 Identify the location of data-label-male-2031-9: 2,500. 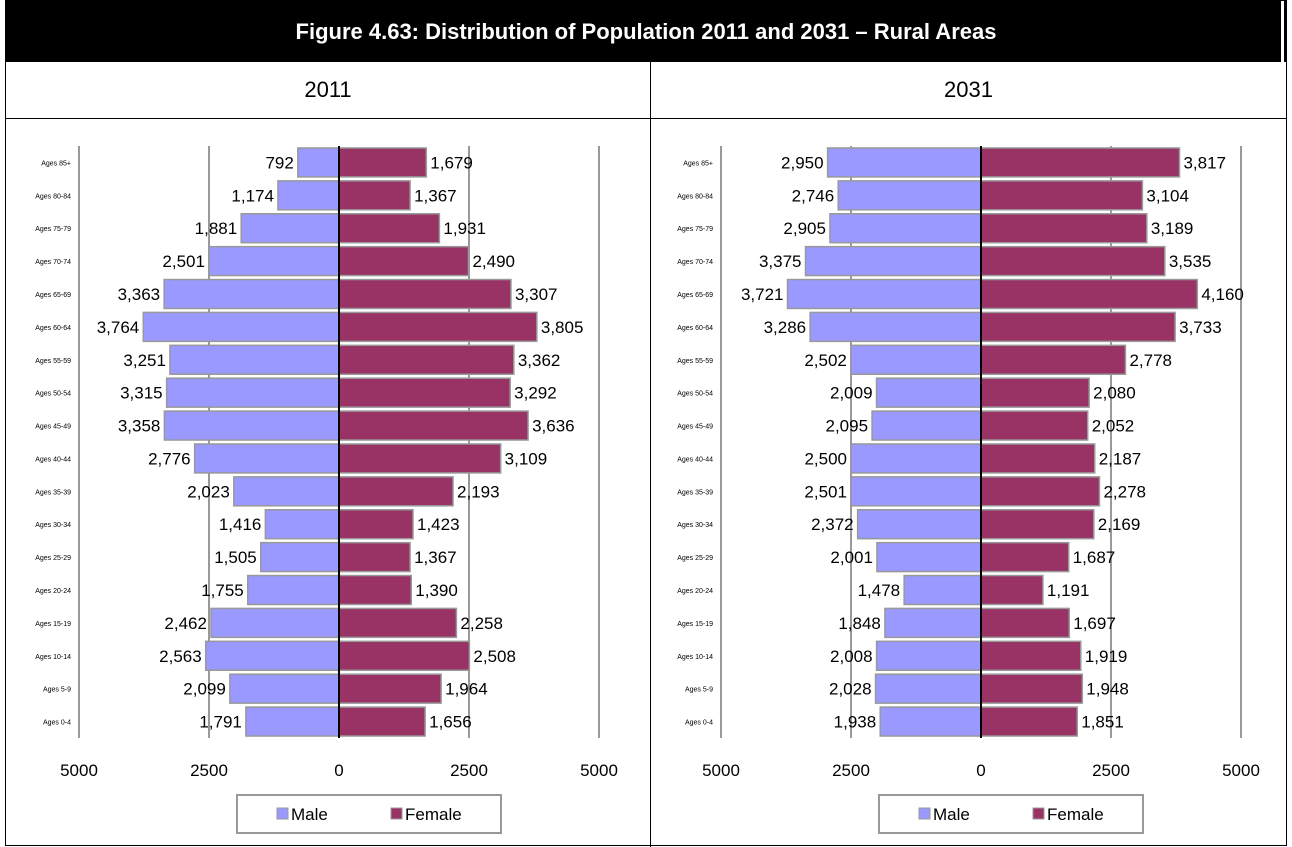
(825, 458).